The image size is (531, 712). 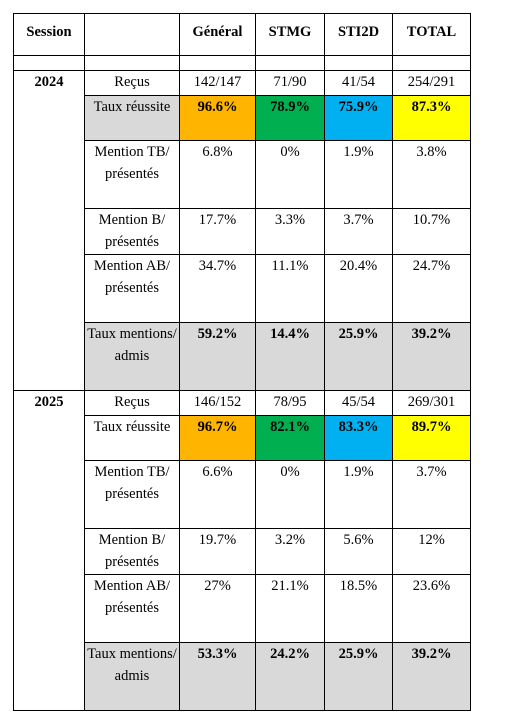 I want to click on cell-sti2d: 5.6%, so click(x=358, y=551).